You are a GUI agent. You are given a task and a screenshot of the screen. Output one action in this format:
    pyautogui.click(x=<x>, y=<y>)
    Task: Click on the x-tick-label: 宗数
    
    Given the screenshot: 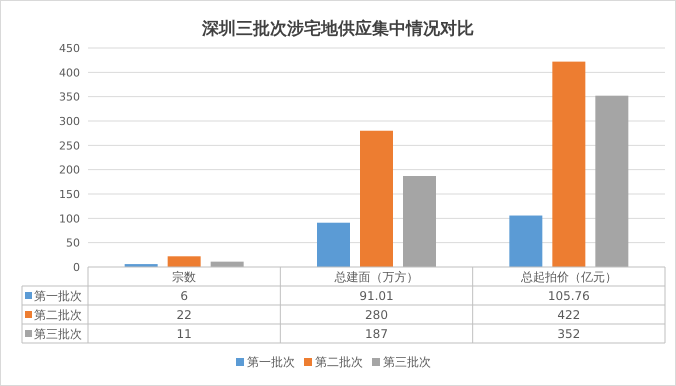 What is the action you would take?
    pyautogui.click(x=184, y=277)
    